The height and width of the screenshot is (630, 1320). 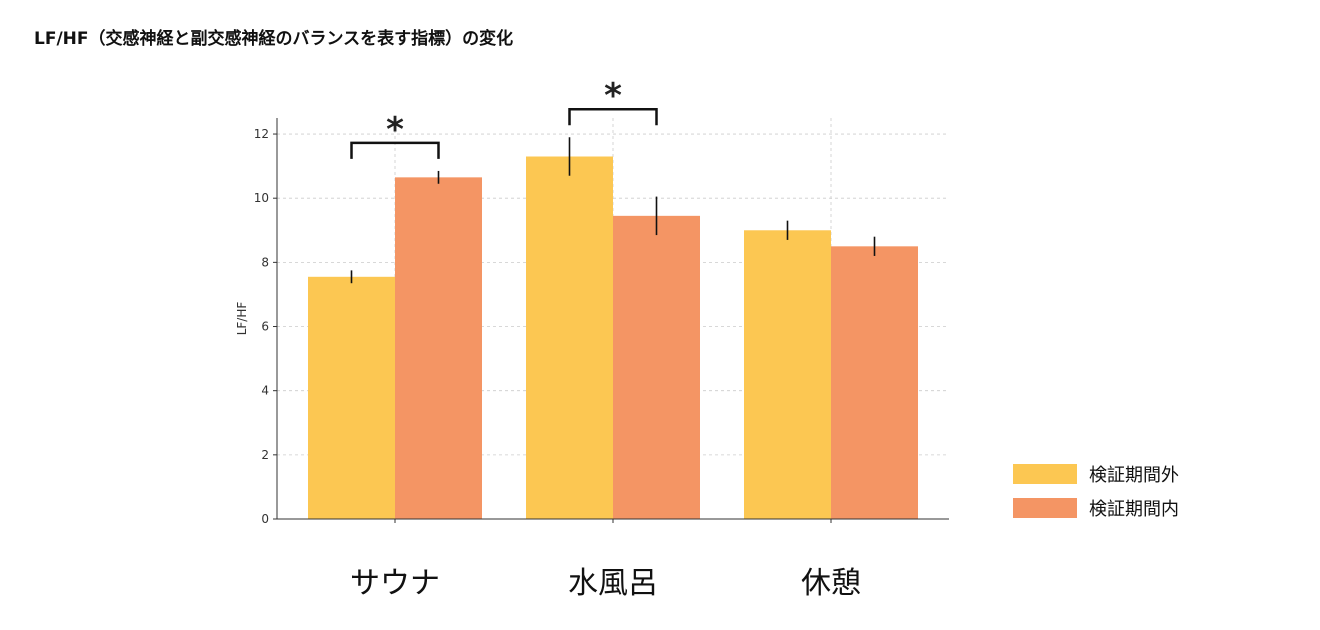 What do you see at coordinates (261, 134) in the screenshot?
I see `y-tick-label: 12` at bounding box center [261, 134].